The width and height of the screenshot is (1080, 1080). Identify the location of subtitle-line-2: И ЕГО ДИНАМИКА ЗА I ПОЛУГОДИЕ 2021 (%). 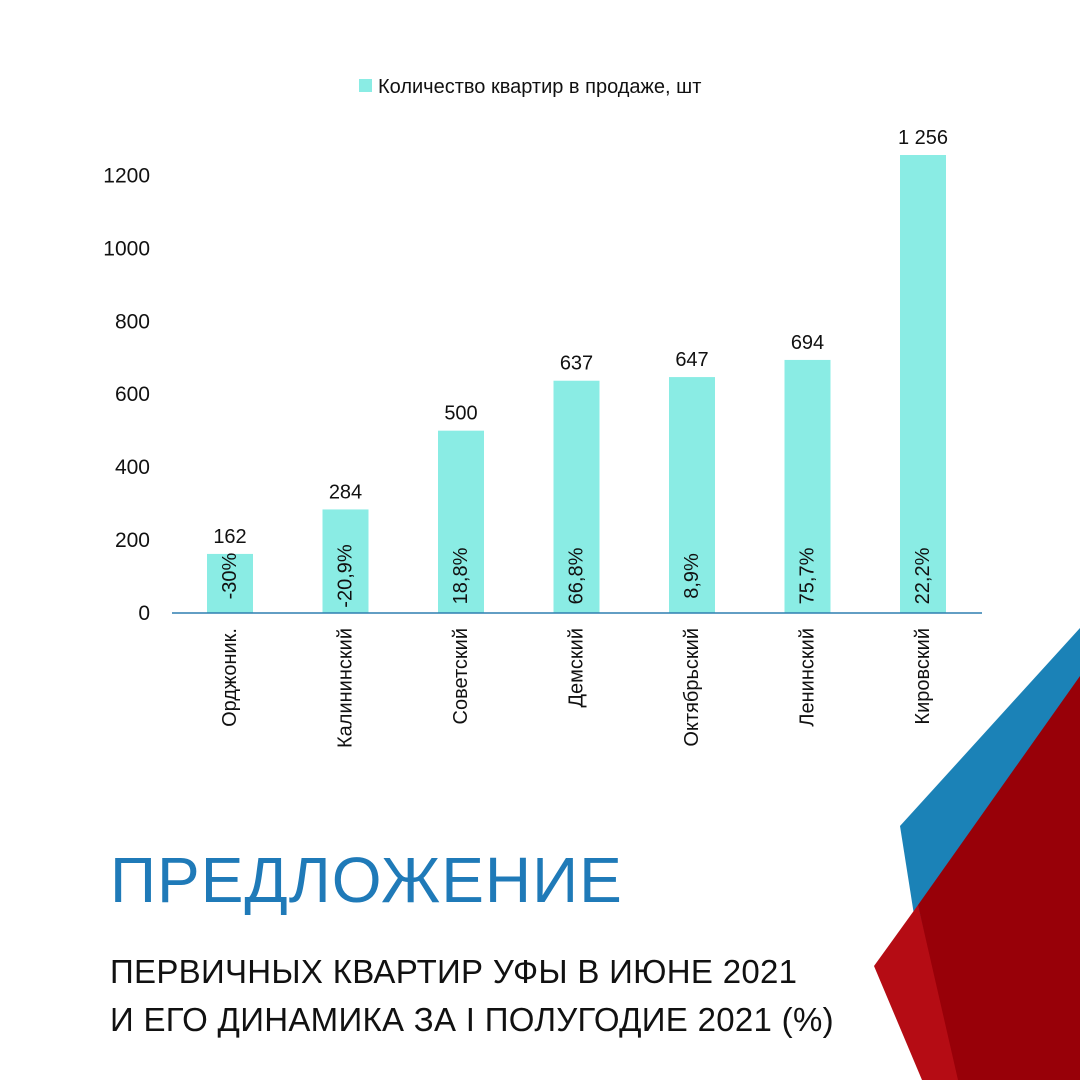
(472, 1020).